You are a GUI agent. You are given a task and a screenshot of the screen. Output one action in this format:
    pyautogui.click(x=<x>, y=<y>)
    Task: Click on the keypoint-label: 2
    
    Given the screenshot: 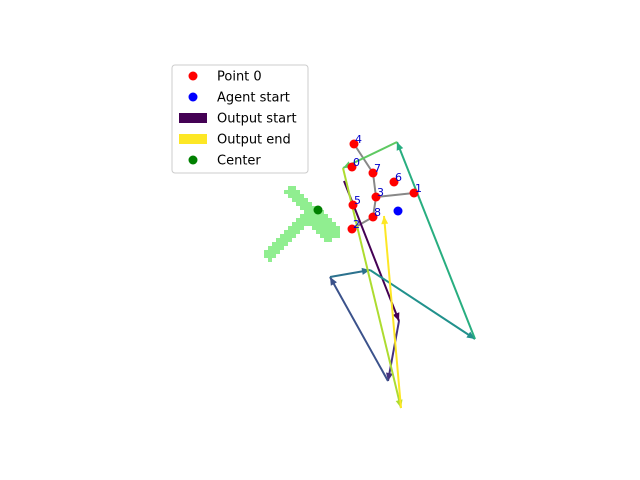 What is the action you would take?
    pyautogui.click(x=356, y=224)
    